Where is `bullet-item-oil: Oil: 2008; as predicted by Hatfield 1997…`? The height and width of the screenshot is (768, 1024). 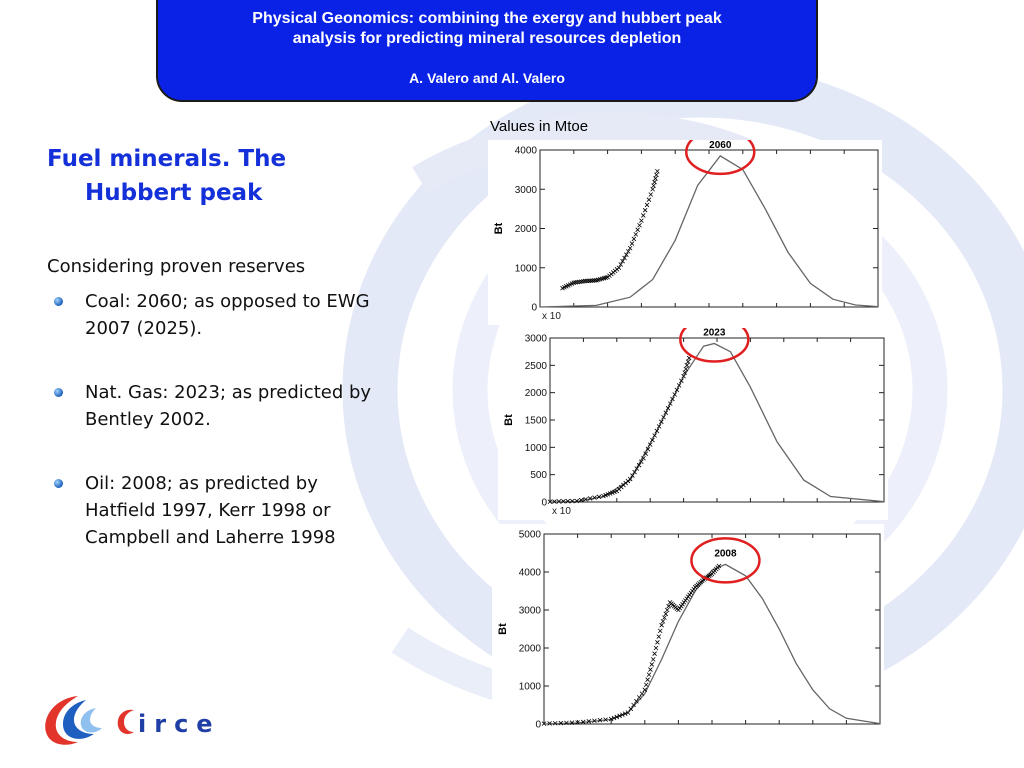
bullet-item-oil: Oil: 2008; as predicted by Hatfield 1997… is located at coordinates (264, 510).